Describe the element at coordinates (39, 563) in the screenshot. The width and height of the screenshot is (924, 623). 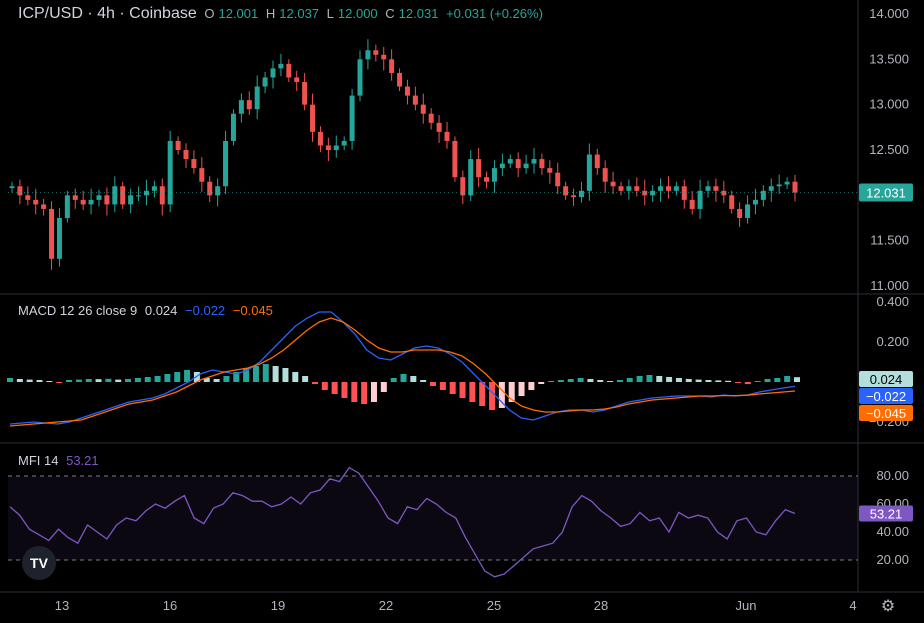
I see `tradingview-logo-icon: TV` at that location.